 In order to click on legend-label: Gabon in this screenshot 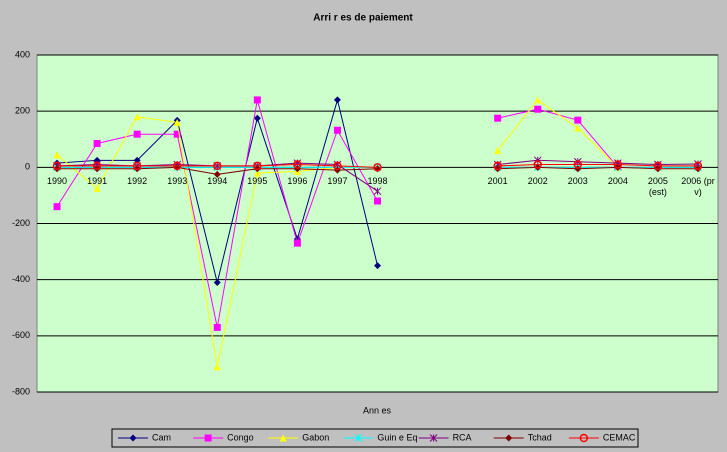, I will do `click(315, 437)`.